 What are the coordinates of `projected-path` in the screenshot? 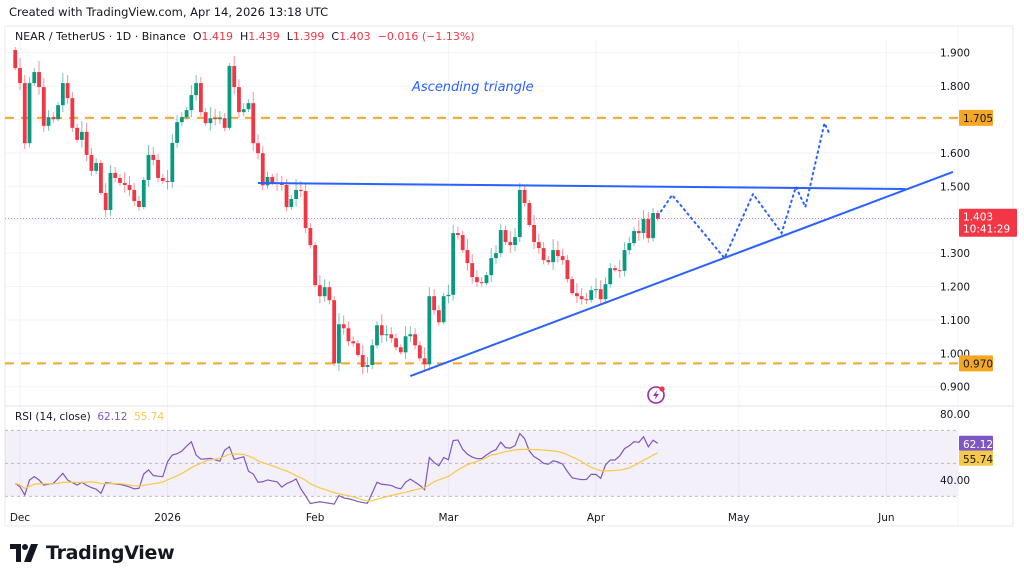 It's located at (743, 190).